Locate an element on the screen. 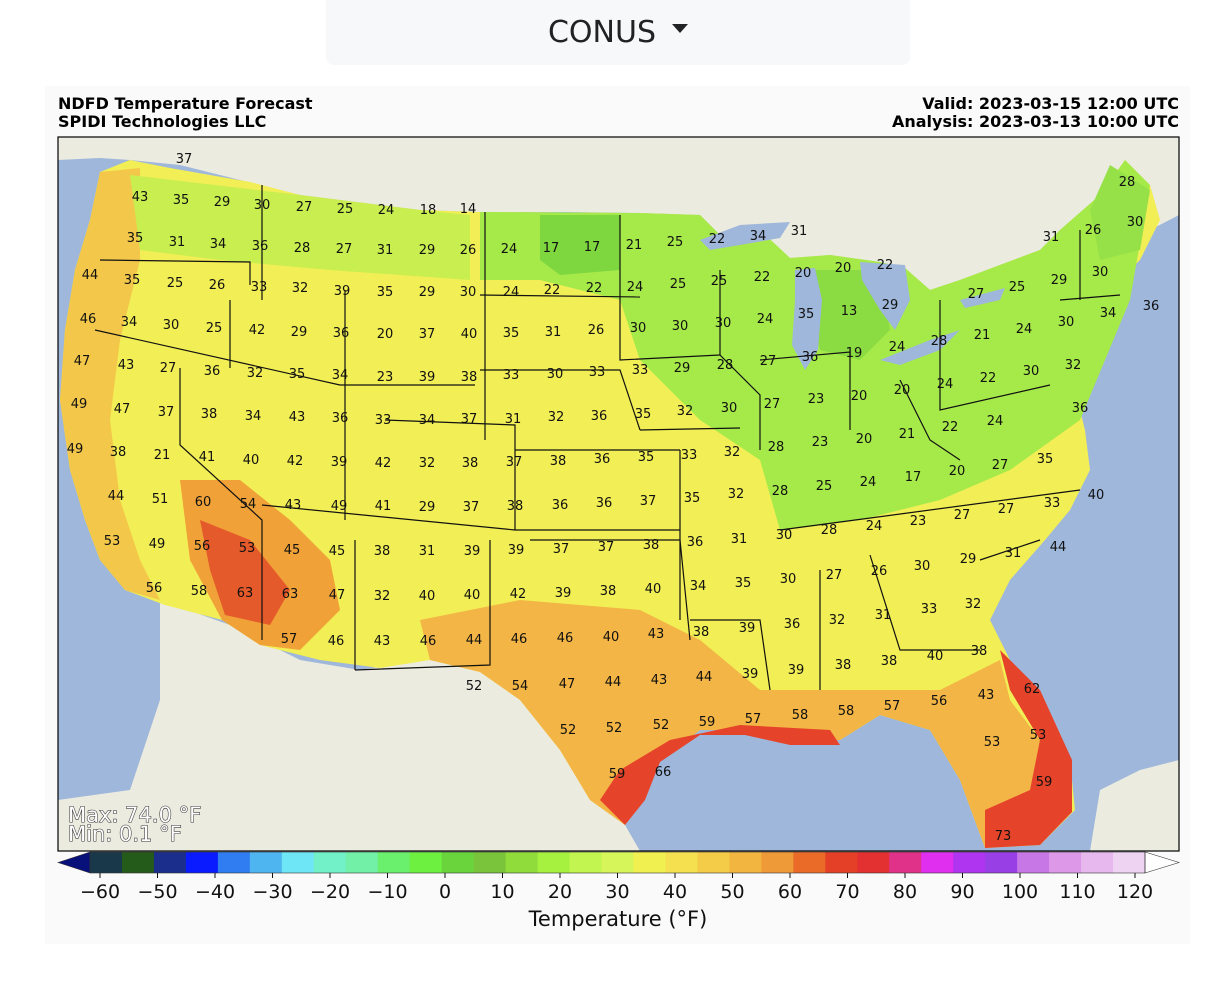  station-value: 40 is located at coordinates (251, 460).